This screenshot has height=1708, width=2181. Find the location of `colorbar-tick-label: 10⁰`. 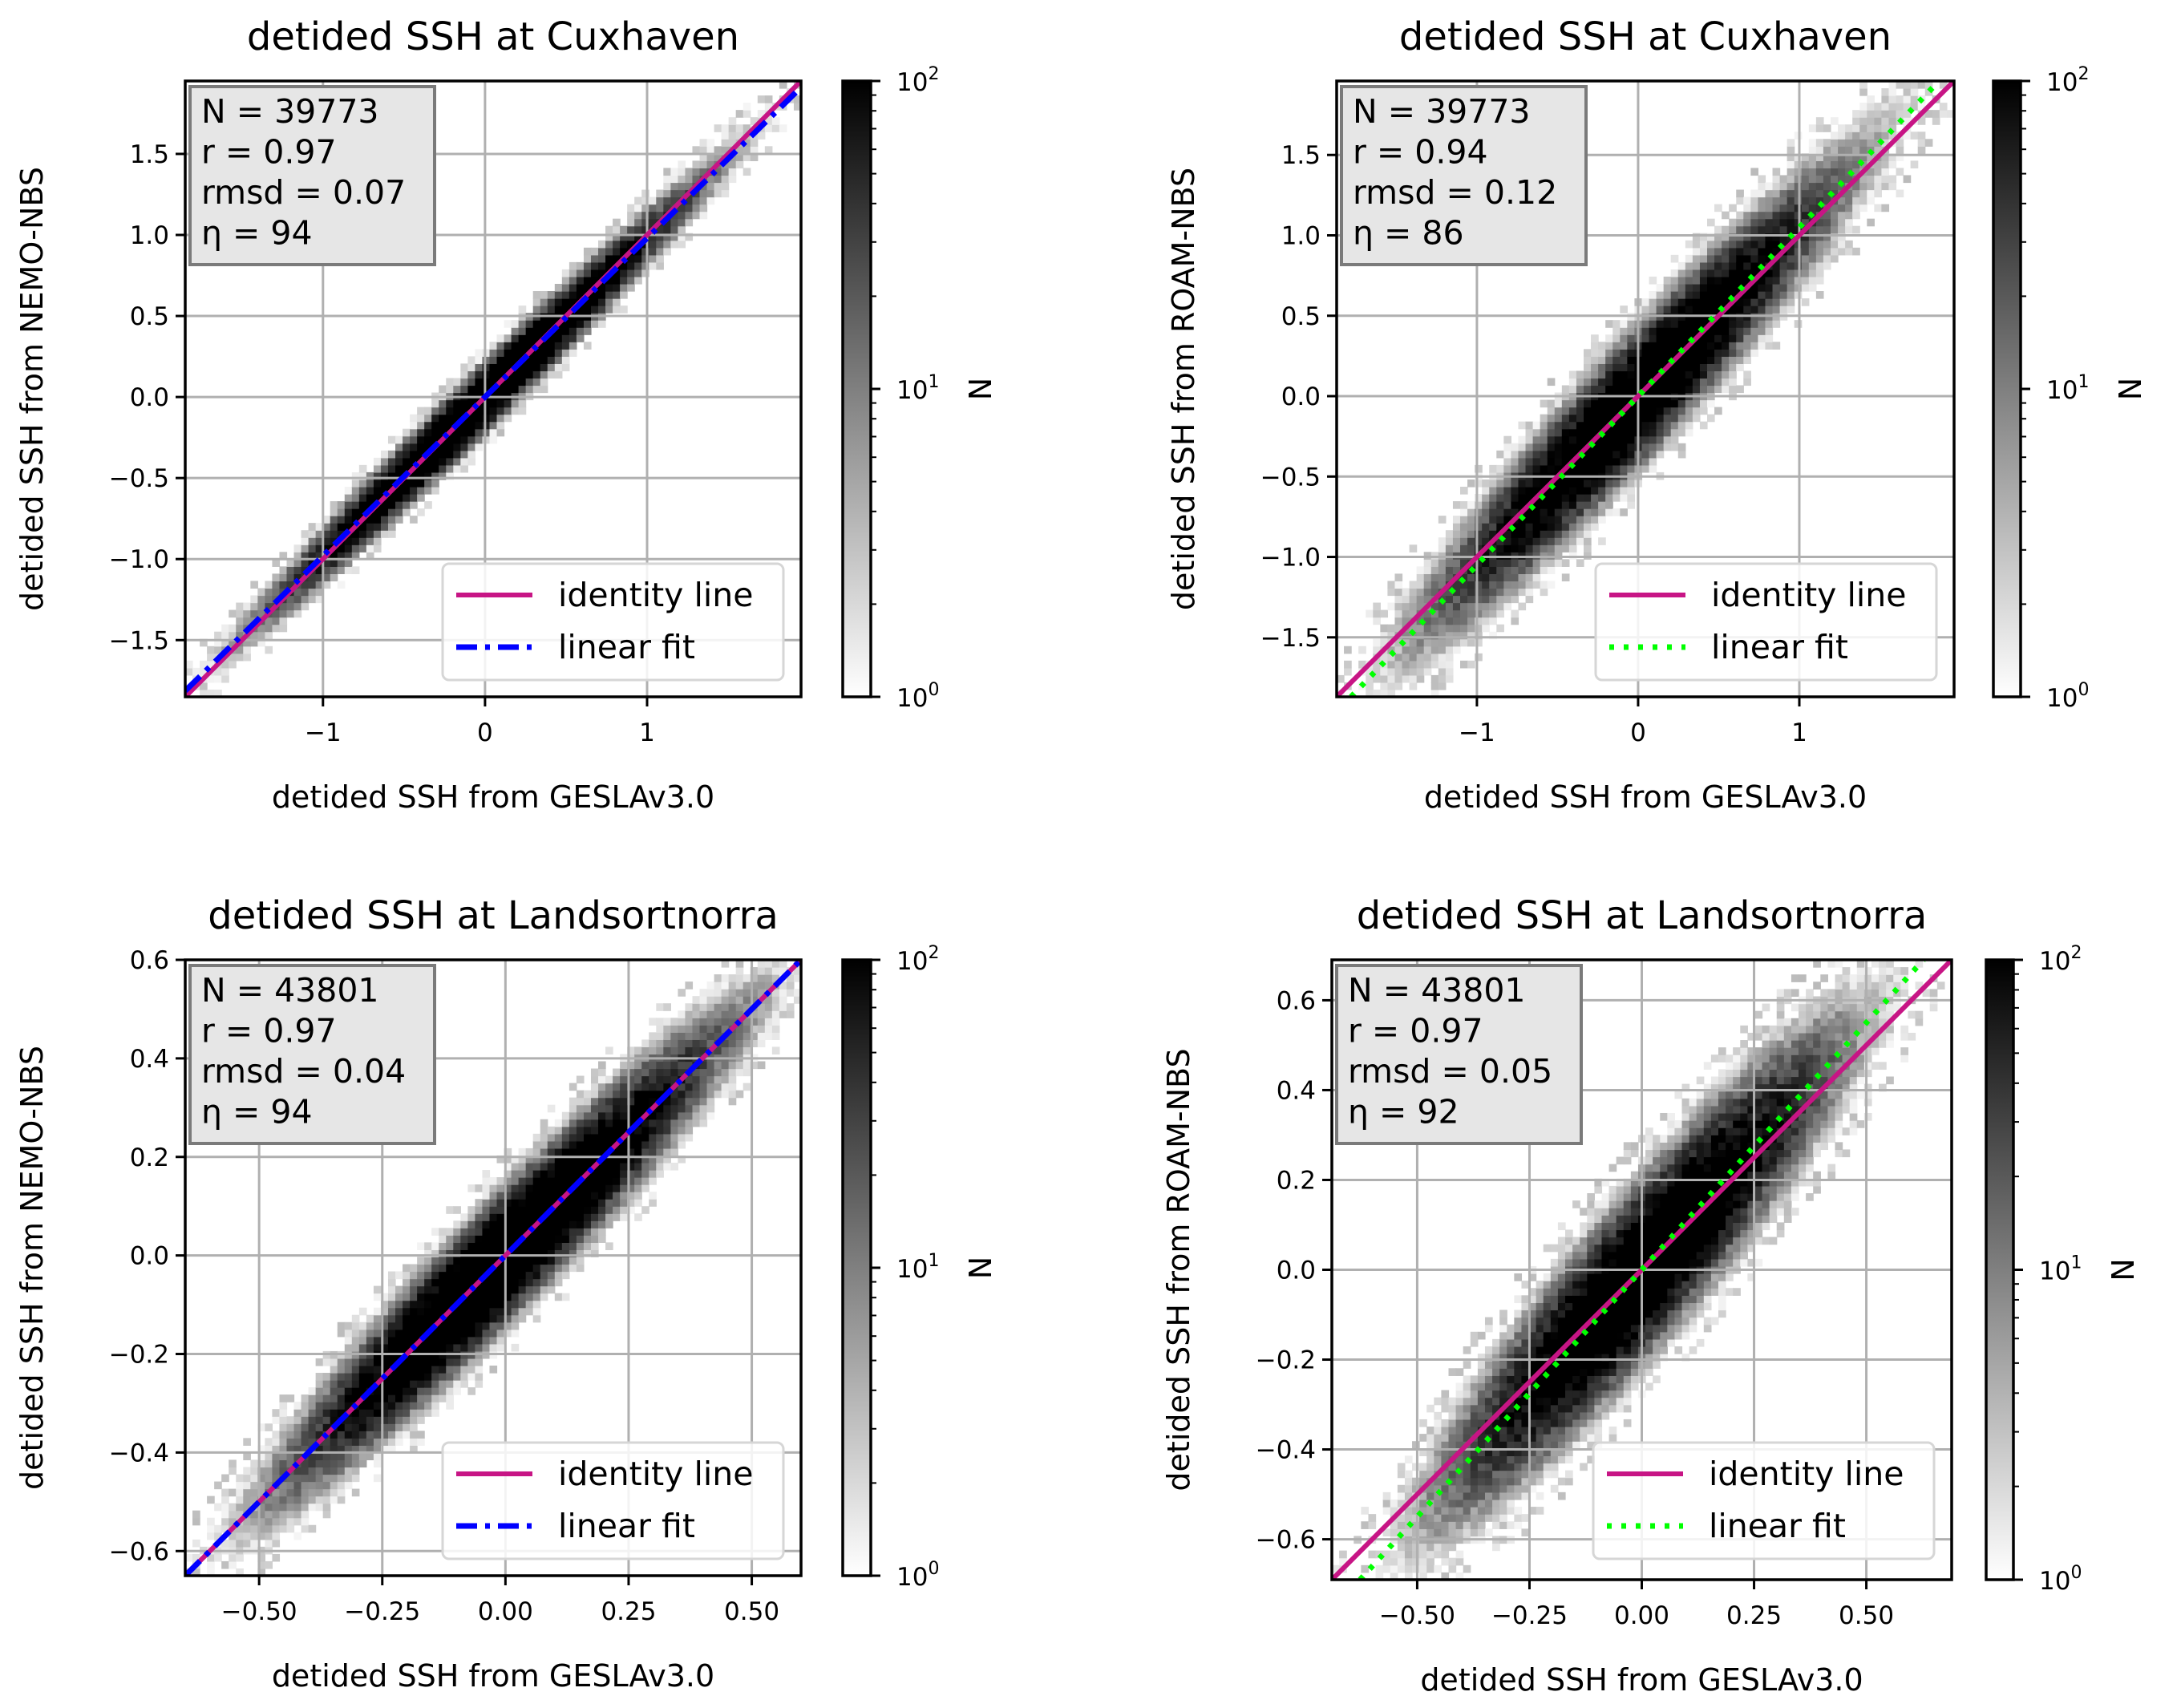

colorbar-tick-label: 10⁰ is located at coordinates (917, 696).